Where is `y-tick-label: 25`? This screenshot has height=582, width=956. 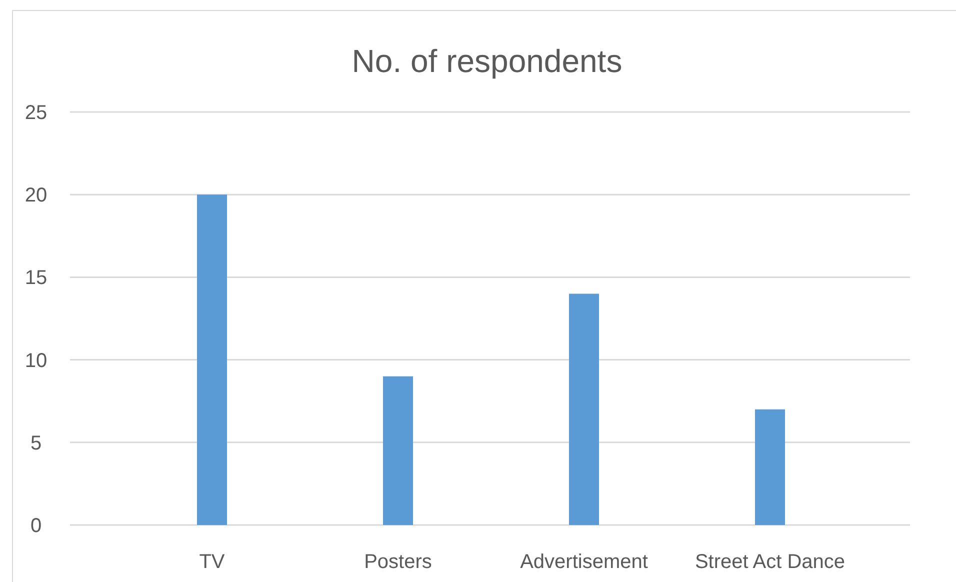 y-tick-label: 25 is located at coordinates (36, 113).